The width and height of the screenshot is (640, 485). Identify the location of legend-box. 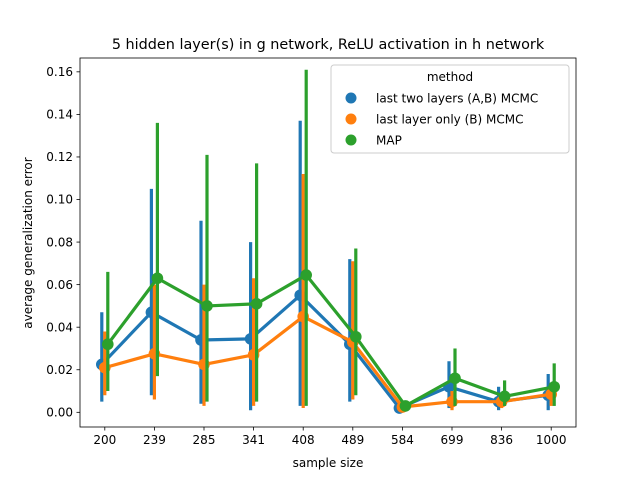
(450, 109).